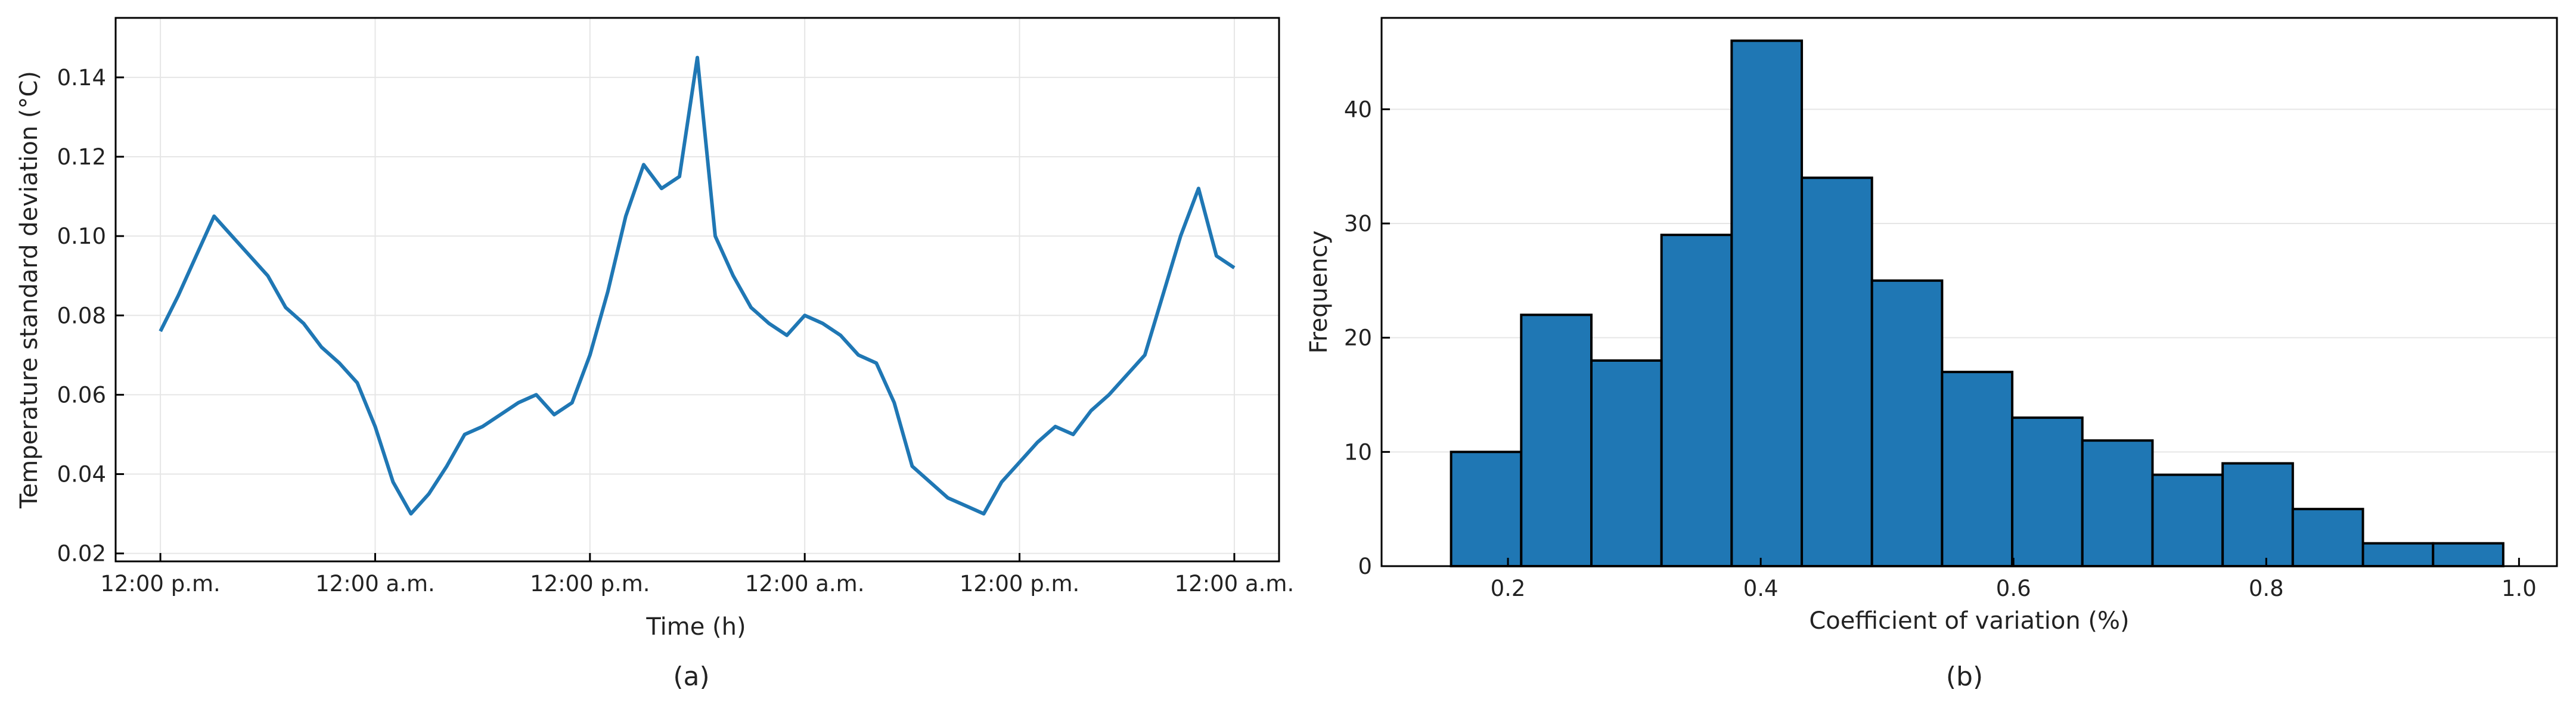 This screenshot has height=705, width=2576. I want to click on panel-b-y-tick-label: 20, so click(1358, 338).